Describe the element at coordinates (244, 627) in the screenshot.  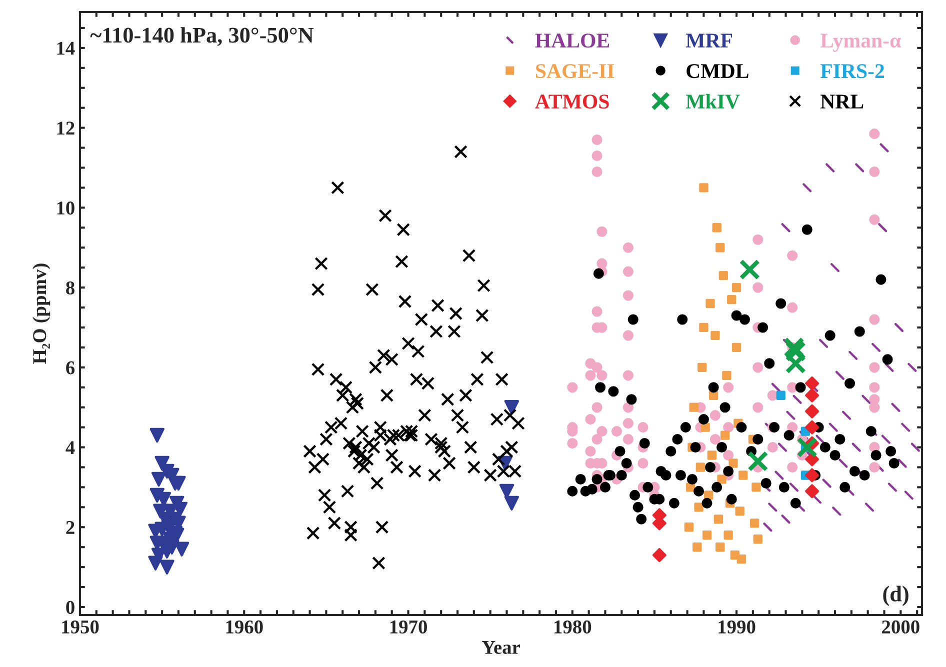
I see `x-tick-label: 1960` at that location.